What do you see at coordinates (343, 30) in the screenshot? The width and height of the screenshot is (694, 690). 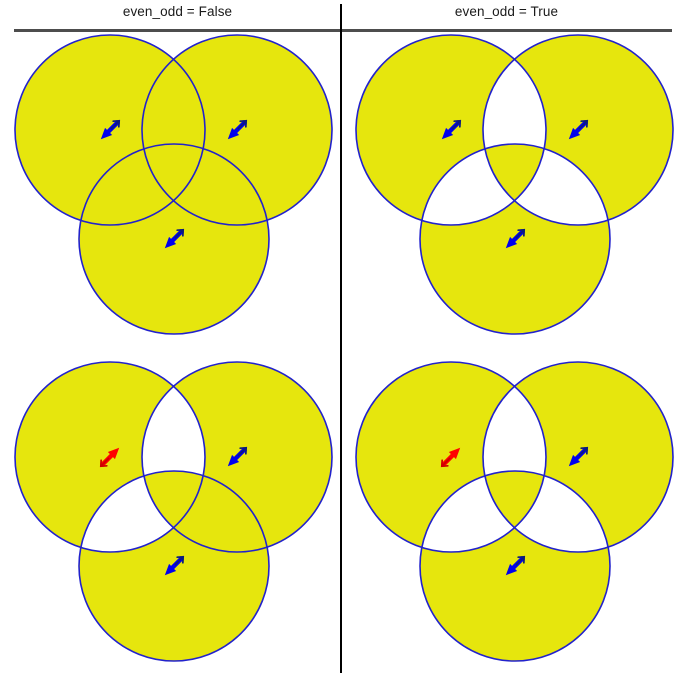 I see `header-divider-horizontal` at bounding box center [343, 30].